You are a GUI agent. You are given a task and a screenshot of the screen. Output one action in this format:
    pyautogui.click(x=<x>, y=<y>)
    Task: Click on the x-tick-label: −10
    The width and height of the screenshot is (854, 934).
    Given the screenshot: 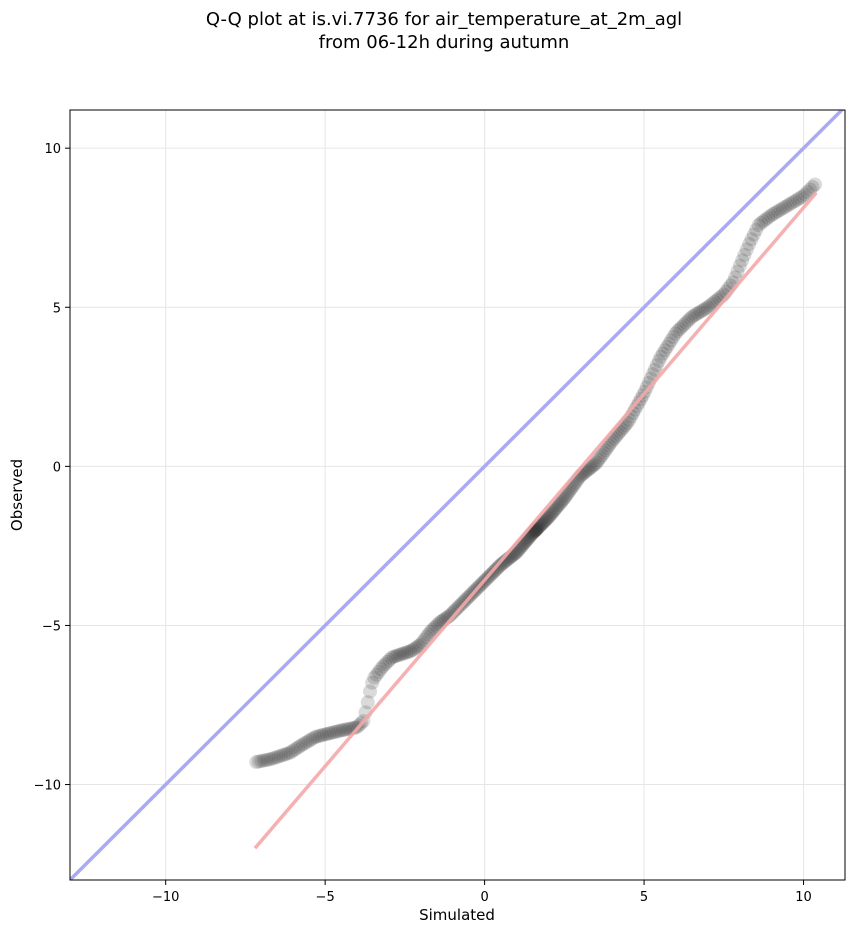 What is the action you would take?
    pyautogui.click(x=165, y=897)
    